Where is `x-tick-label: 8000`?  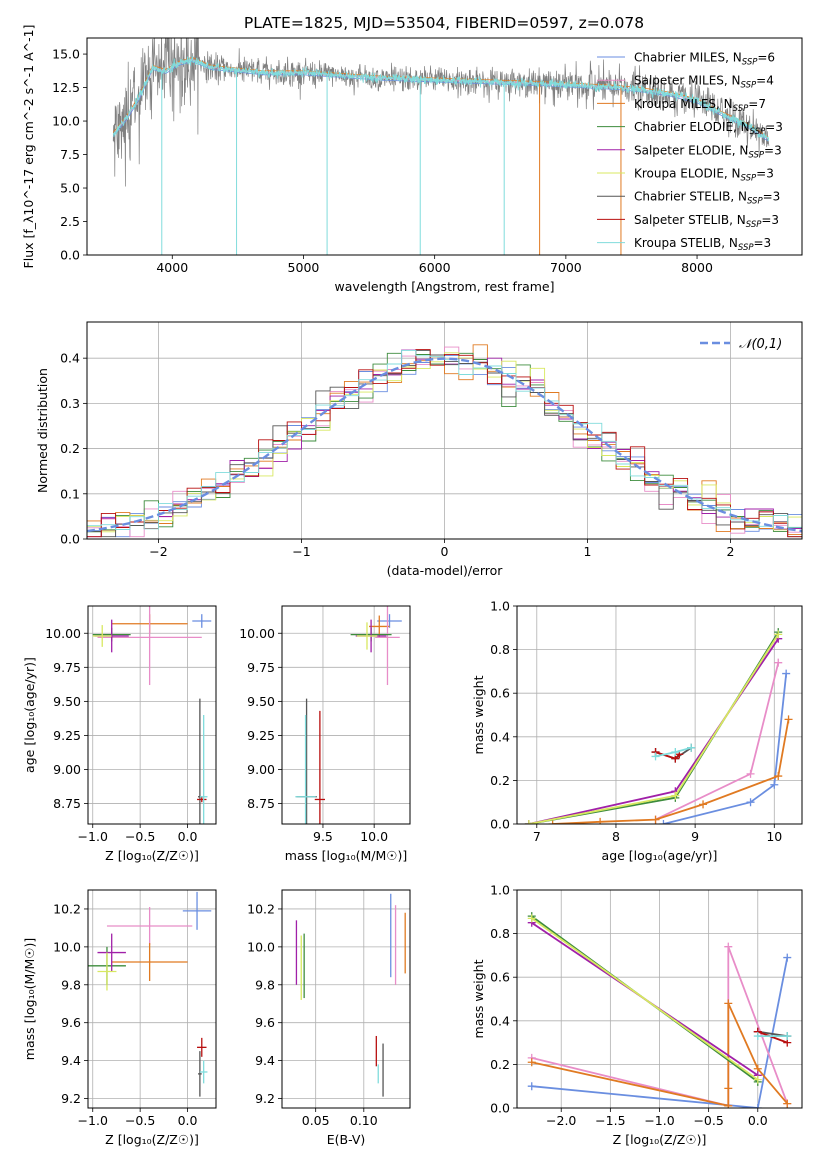
x-tick-label: 8000 is located at coordinates (697, 267).